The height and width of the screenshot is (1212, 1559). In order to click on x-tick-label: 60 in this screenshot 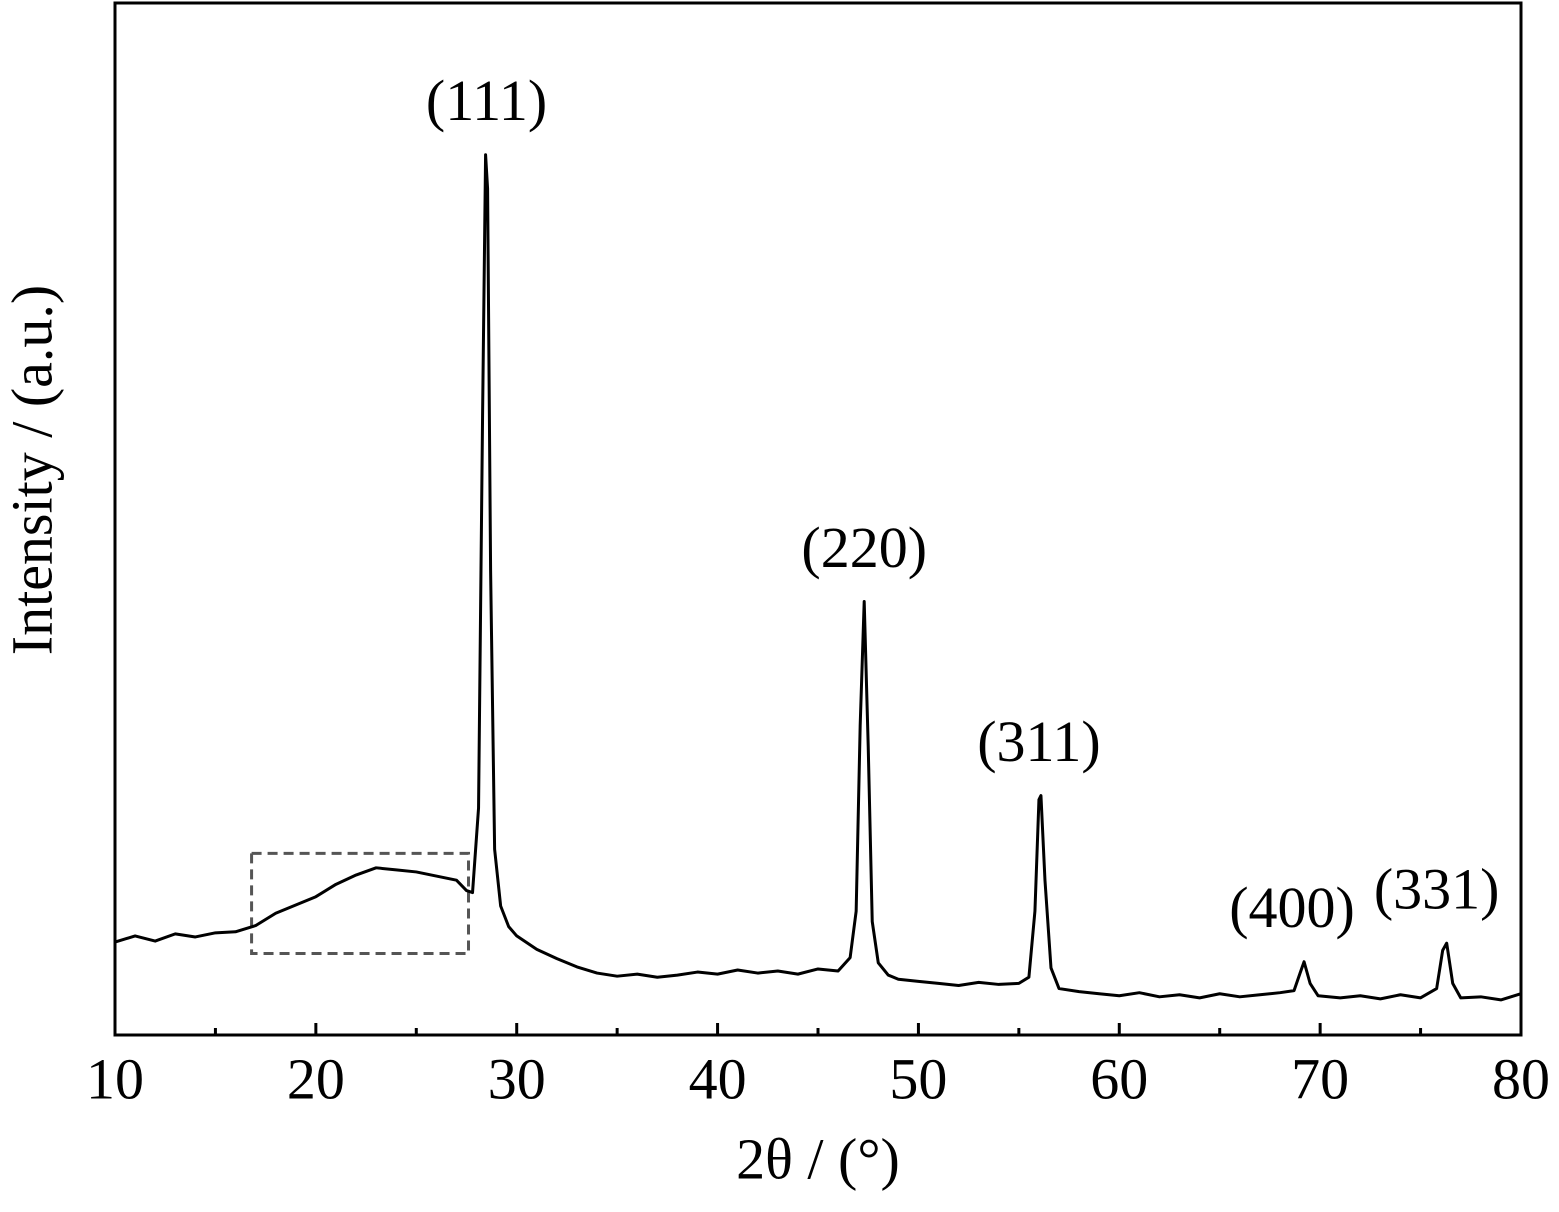, I will do `click(1119, 1078)`.